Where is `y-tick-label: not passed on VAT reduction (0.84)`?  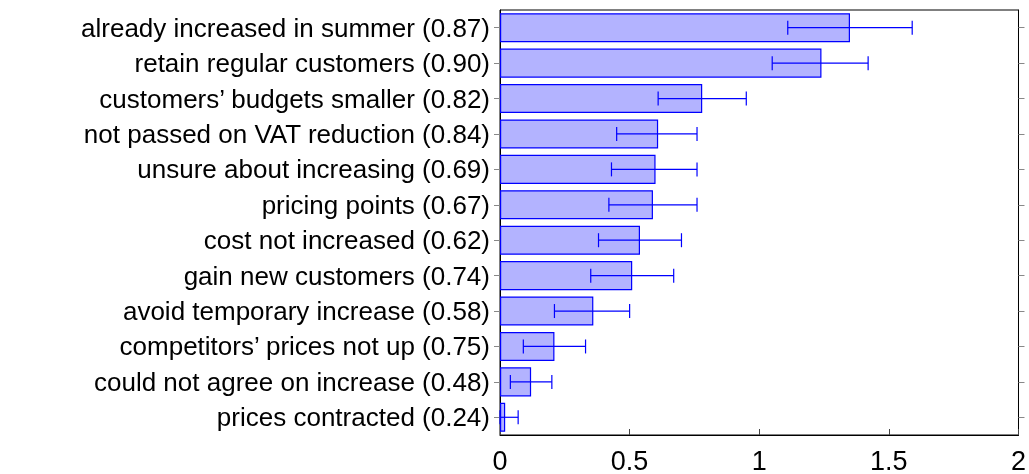 y-tick-label: not passed on VAT reduction (0.84) is located at coordinates (286, 133).